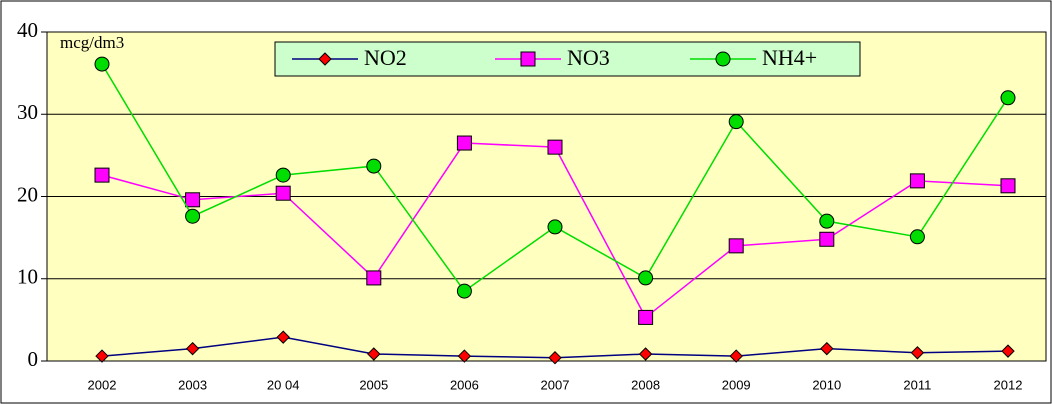 Image resolution: width=1052 pixels, height=404 pixels. What do you see at coordinates (789, 57) in the screenshot?
I see `legend-label: NH4+` at bounding box center [789, 57].